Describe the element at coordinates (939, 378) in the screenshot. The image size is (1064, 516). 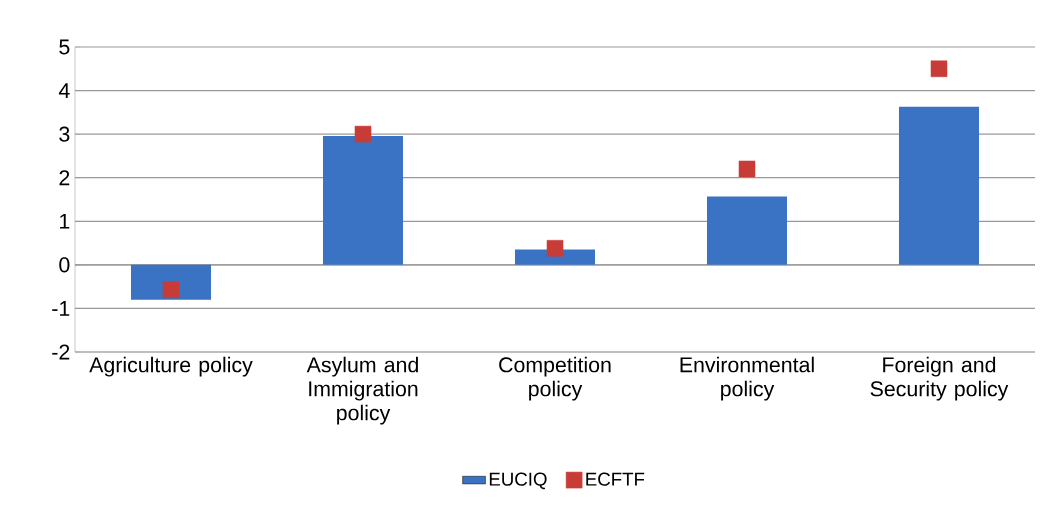
I see `x-tick-label: Foreign and Security policy` at that location.